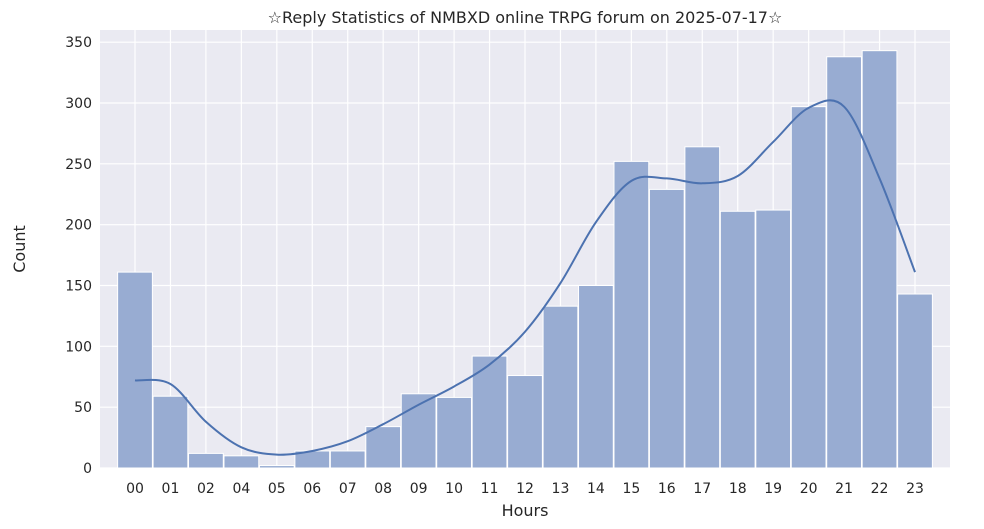 This screenshot has width=984, height=529. Describe the element at coordinates (880, 489) in the screenshot. I see `x-tick-label: 22` at that location.